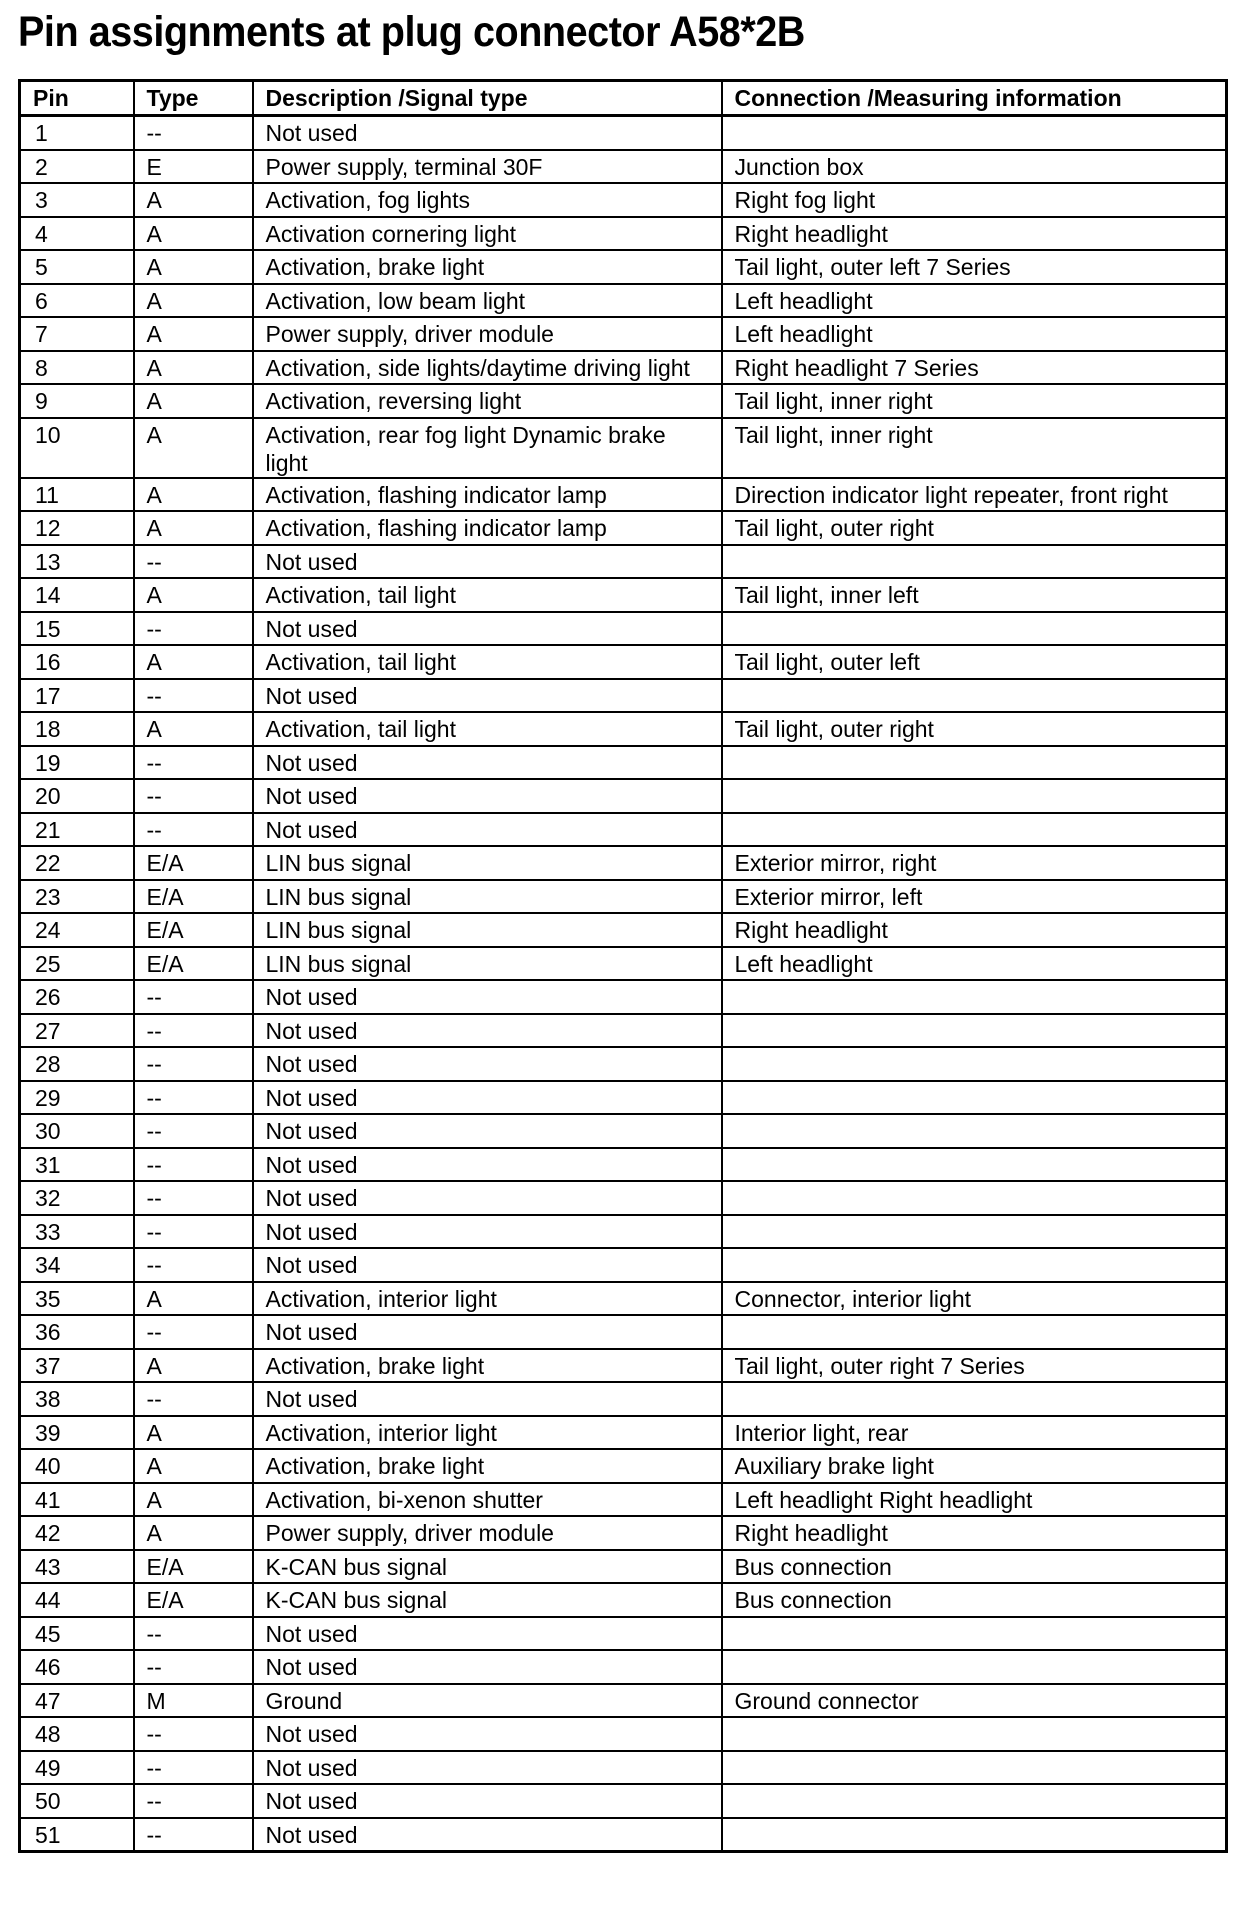 The image size is (1248, 1918). Describe the element at coordinates (487, 166) in the screenshot. I see `cell-description: Power supply, terminal 30F` at that location.